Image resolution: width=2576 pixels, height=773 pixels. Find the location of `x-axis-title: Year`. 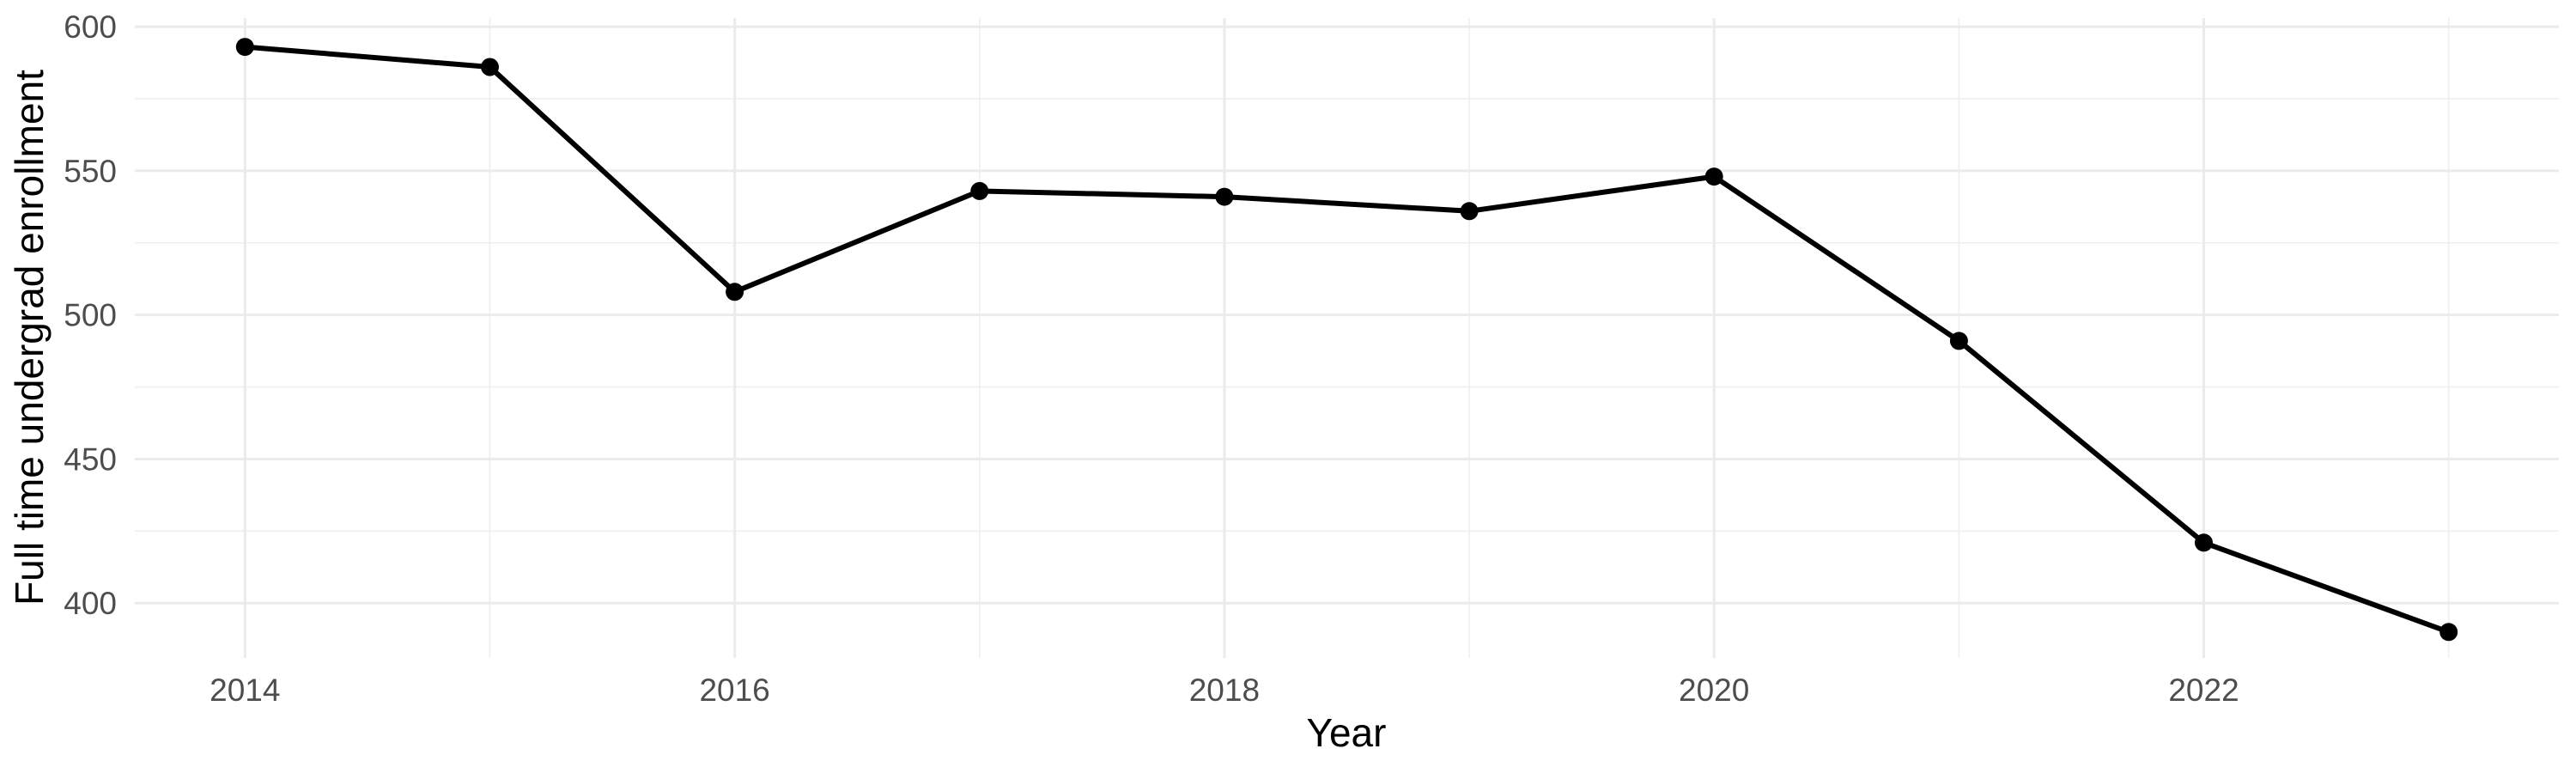

x-axis-title: Year is located at coordinates (1347, 732).